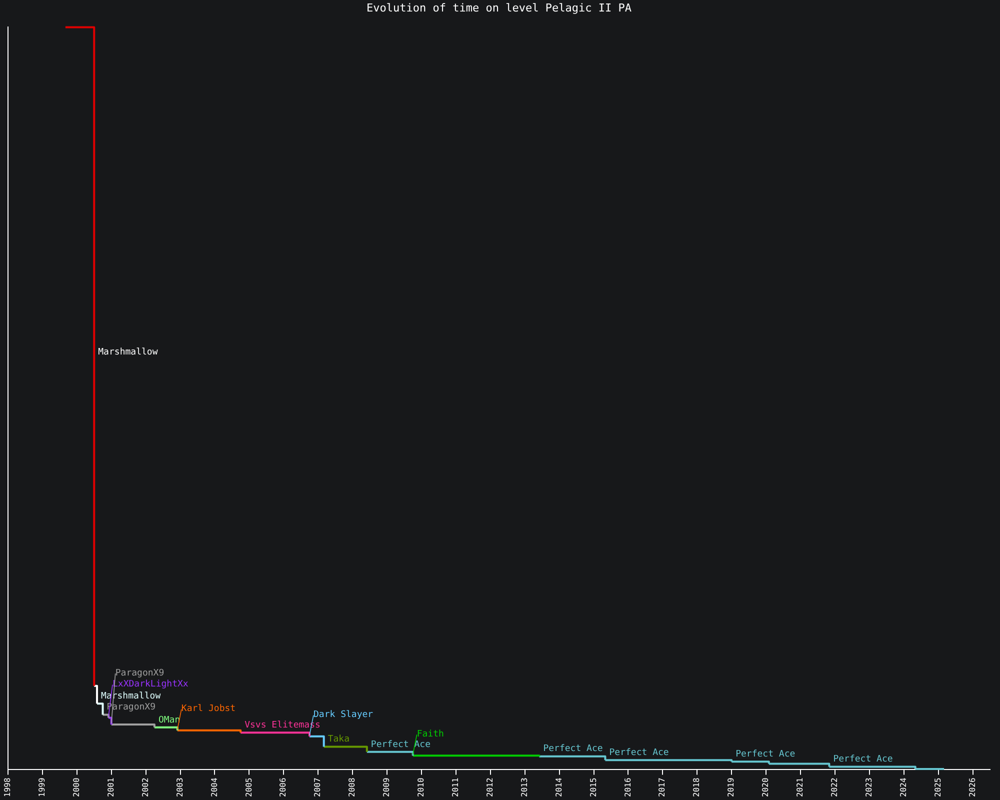 The height and width of the screenshot is (800, 1000). I want to click on x-tick-label: 2018, so click(697, 787).